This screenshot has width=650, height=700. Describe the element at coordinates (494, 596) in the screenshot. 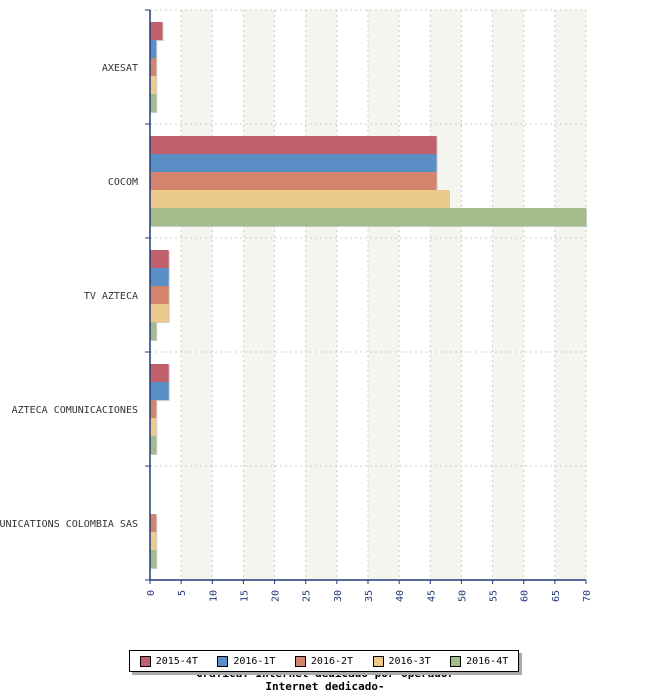

I see `x-tick-label: 55` at that location.